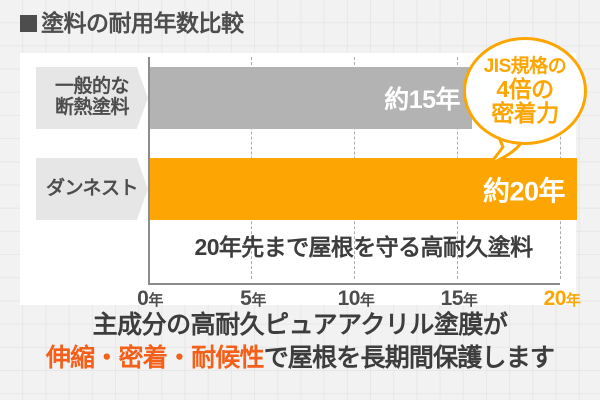  Describe the element at coordinates (524, 191) in the screenshot. I see `bar-value-dannest: 約20年` at that location.